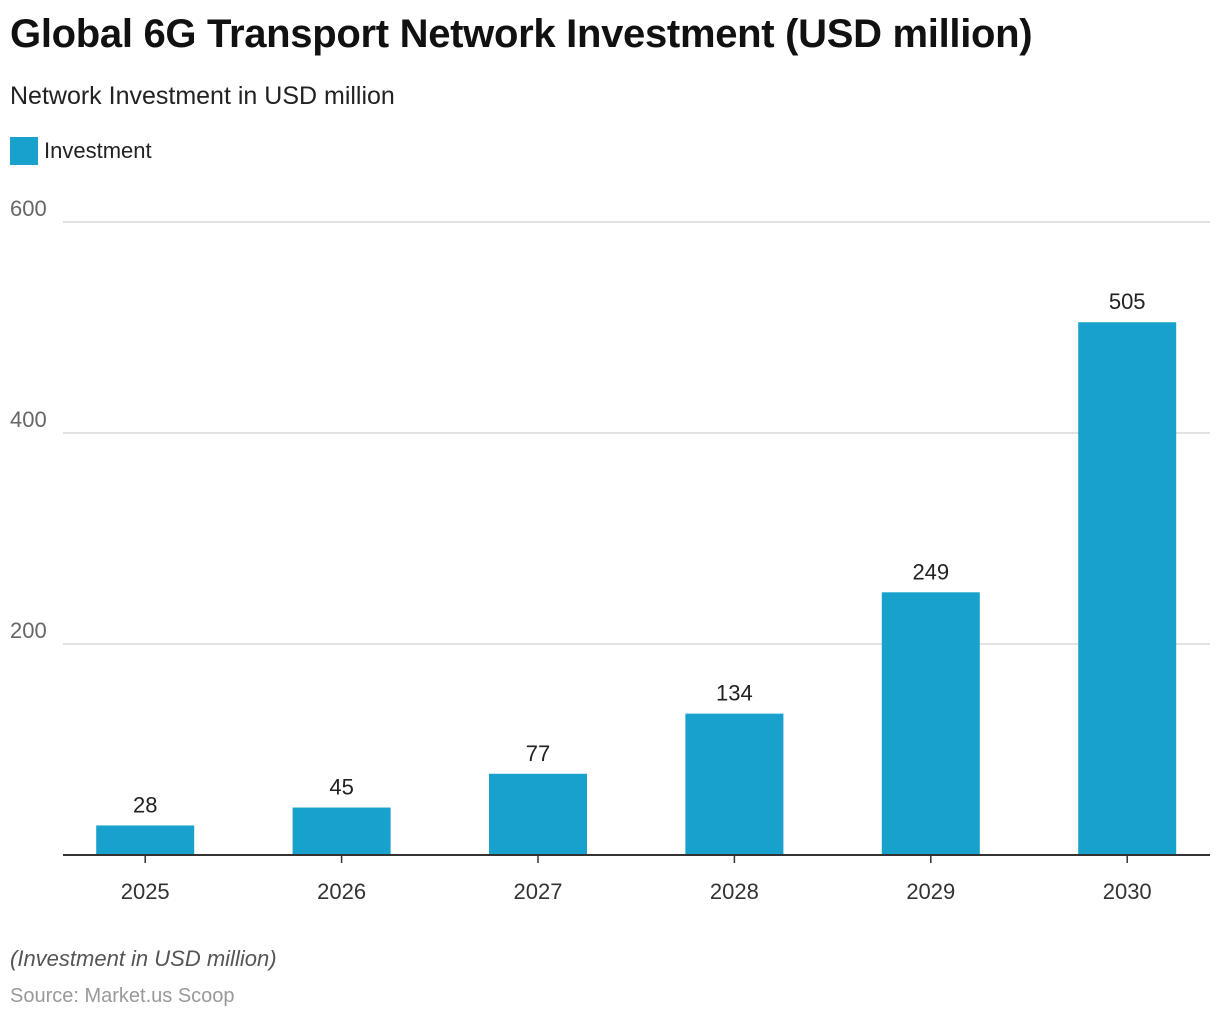  I want to click on y-tick-label: 200, so click(28, 630).